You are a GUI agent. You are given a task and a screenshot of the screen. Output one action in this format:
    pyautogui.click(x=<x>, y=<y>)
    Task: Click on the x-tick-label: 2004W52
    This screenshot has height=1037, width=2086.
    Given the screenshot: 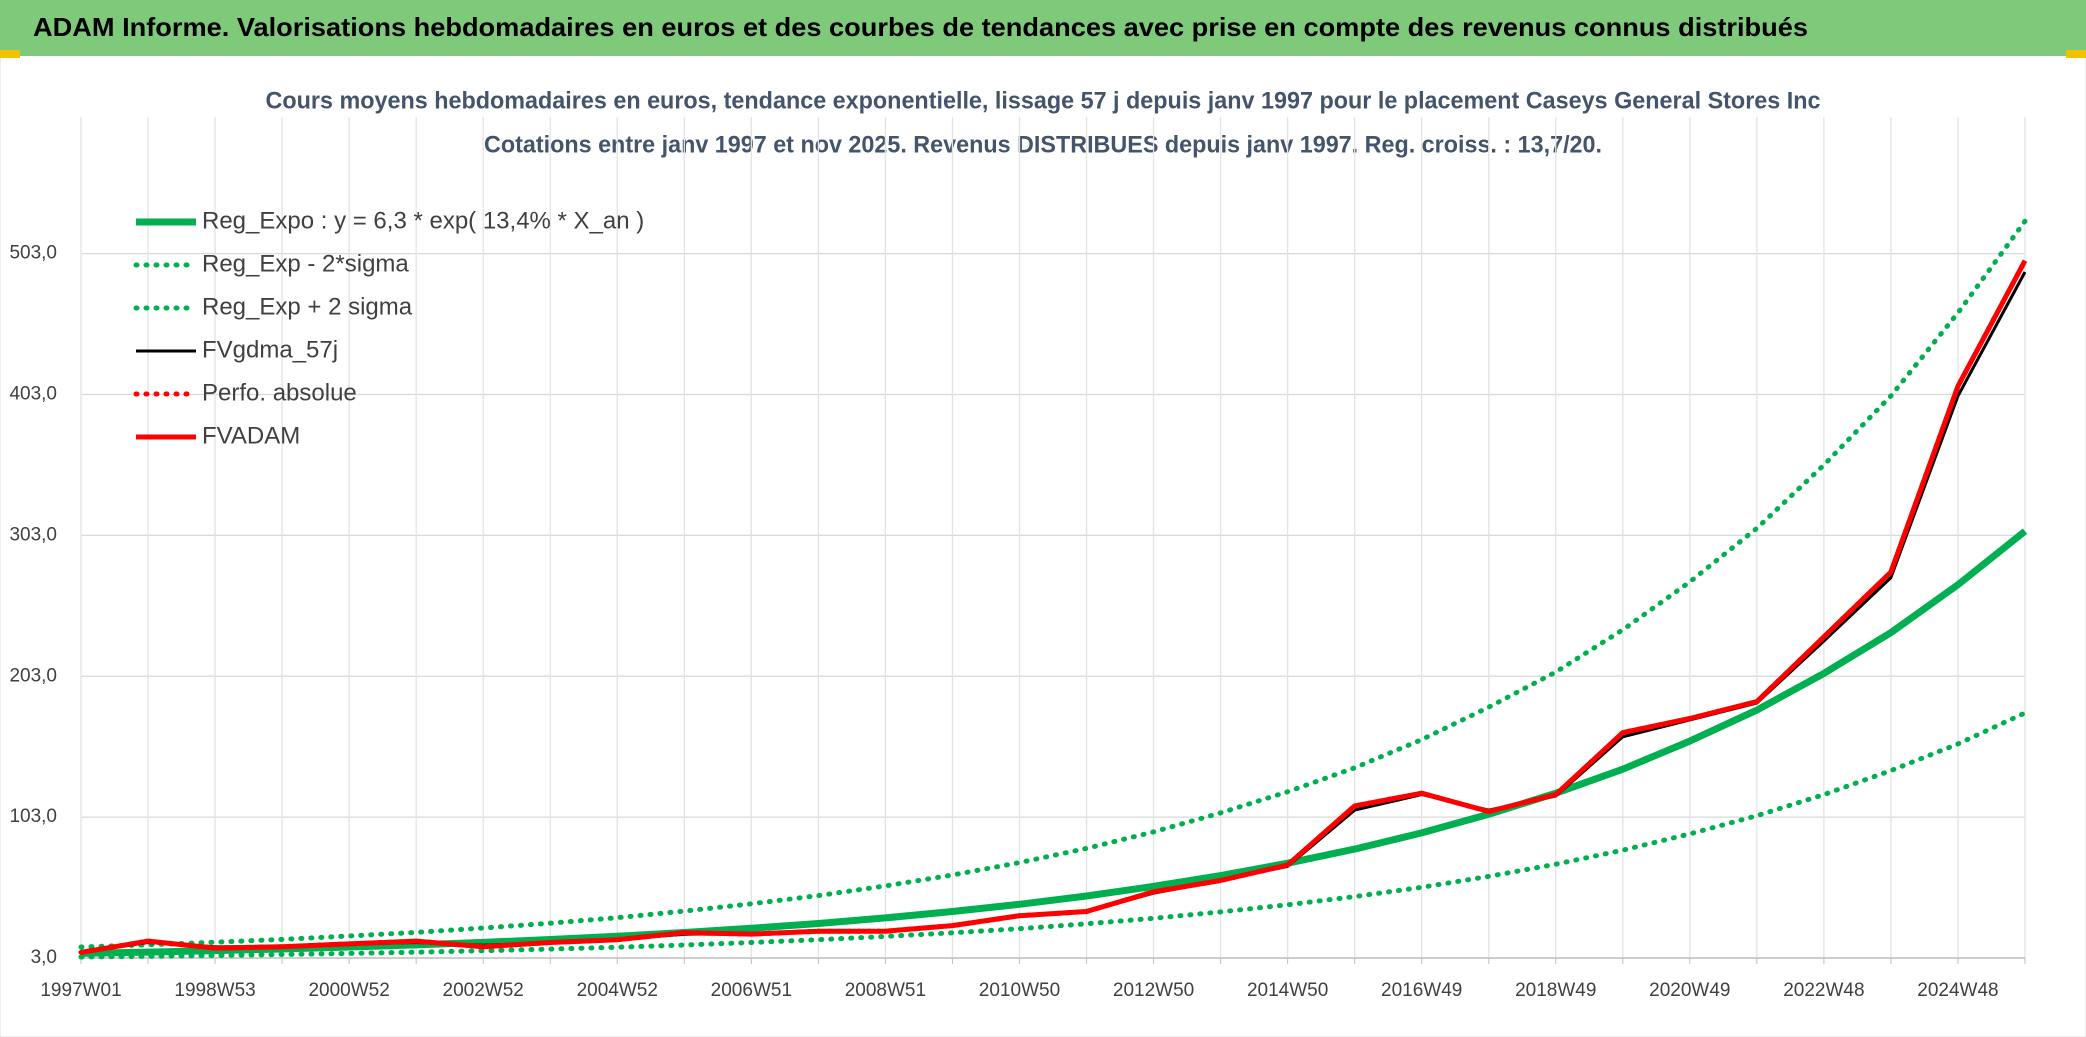 What is the action you would take?
    pyautogui.click(x=617, y=990)
    